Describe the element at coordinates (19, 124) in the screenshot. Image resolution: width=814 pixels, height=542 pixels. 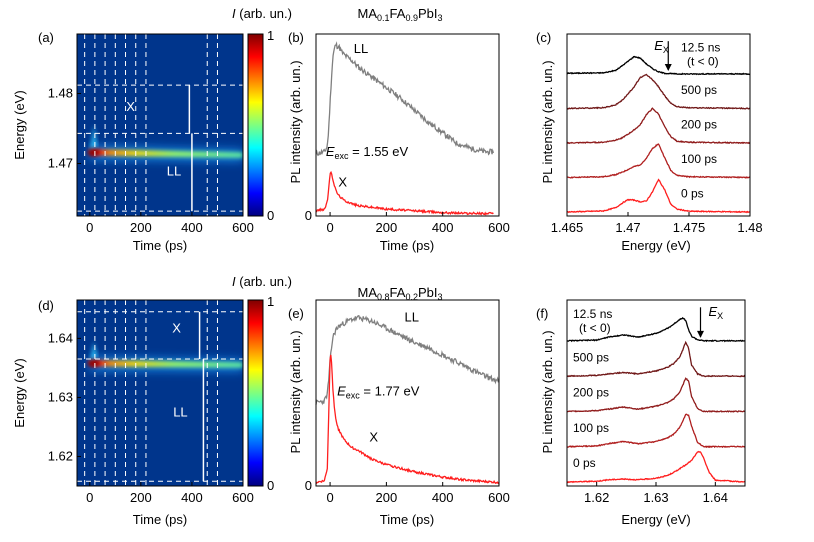
I see `ylabel-a: Energy (eV)` at that location.